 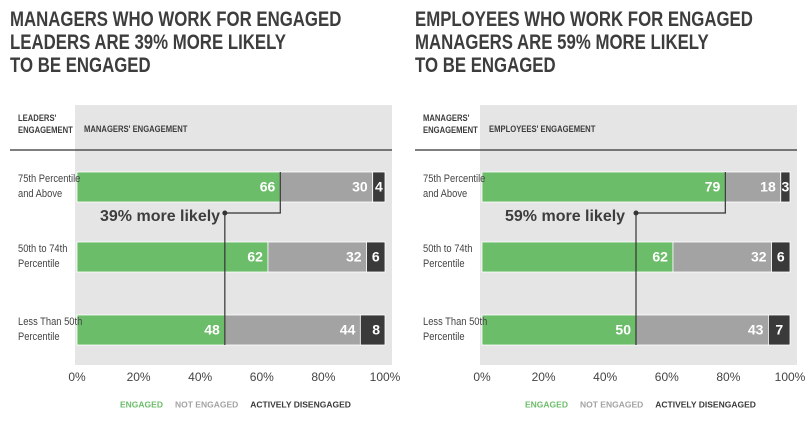 What do you see at coordinates (565, 216) in the screenshot?
I see `annotation: 59% more likely` at bounding box center [565, 216].